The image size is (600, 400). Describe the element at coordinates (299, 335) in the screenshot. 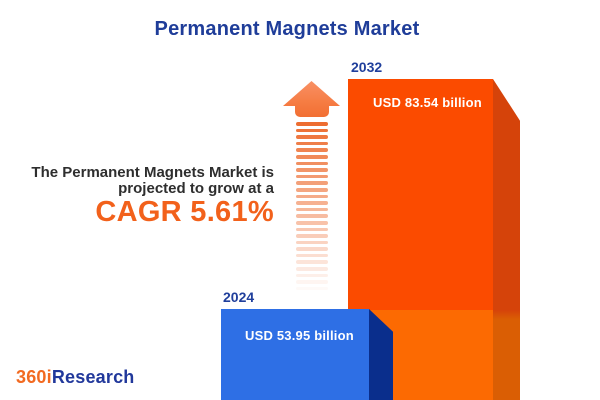

I see `bar-value-2024: USD 53.95 billion` at that location.